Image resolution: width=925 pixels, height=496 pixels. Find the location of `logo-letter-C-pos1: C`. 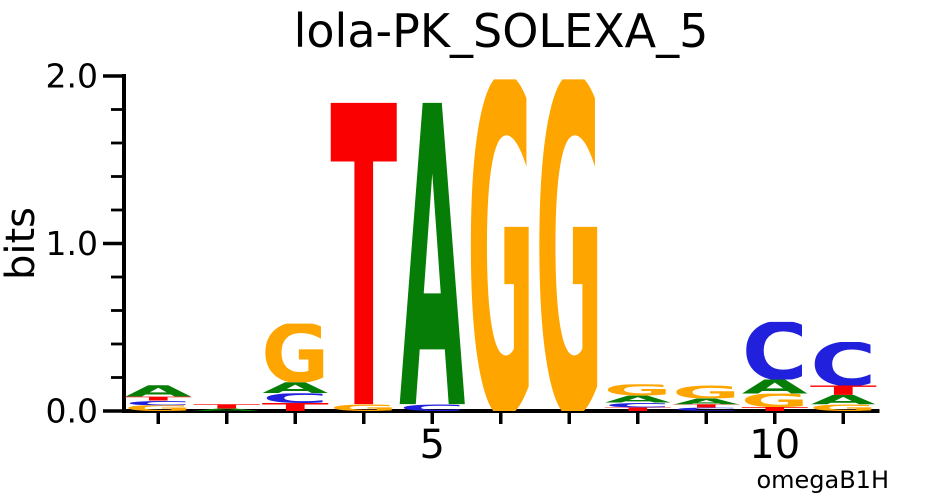

logo-letter-C-pos1: C is located at coordinates (158, 402).